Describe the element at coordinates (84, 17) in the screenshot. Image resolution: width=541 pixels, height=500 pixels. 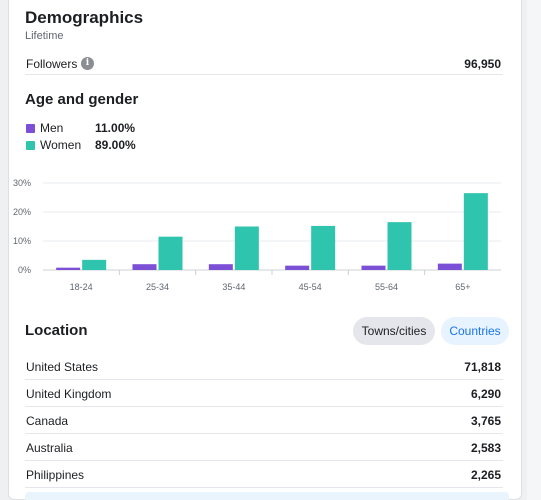
I see `page-title: Demographics` at that location.